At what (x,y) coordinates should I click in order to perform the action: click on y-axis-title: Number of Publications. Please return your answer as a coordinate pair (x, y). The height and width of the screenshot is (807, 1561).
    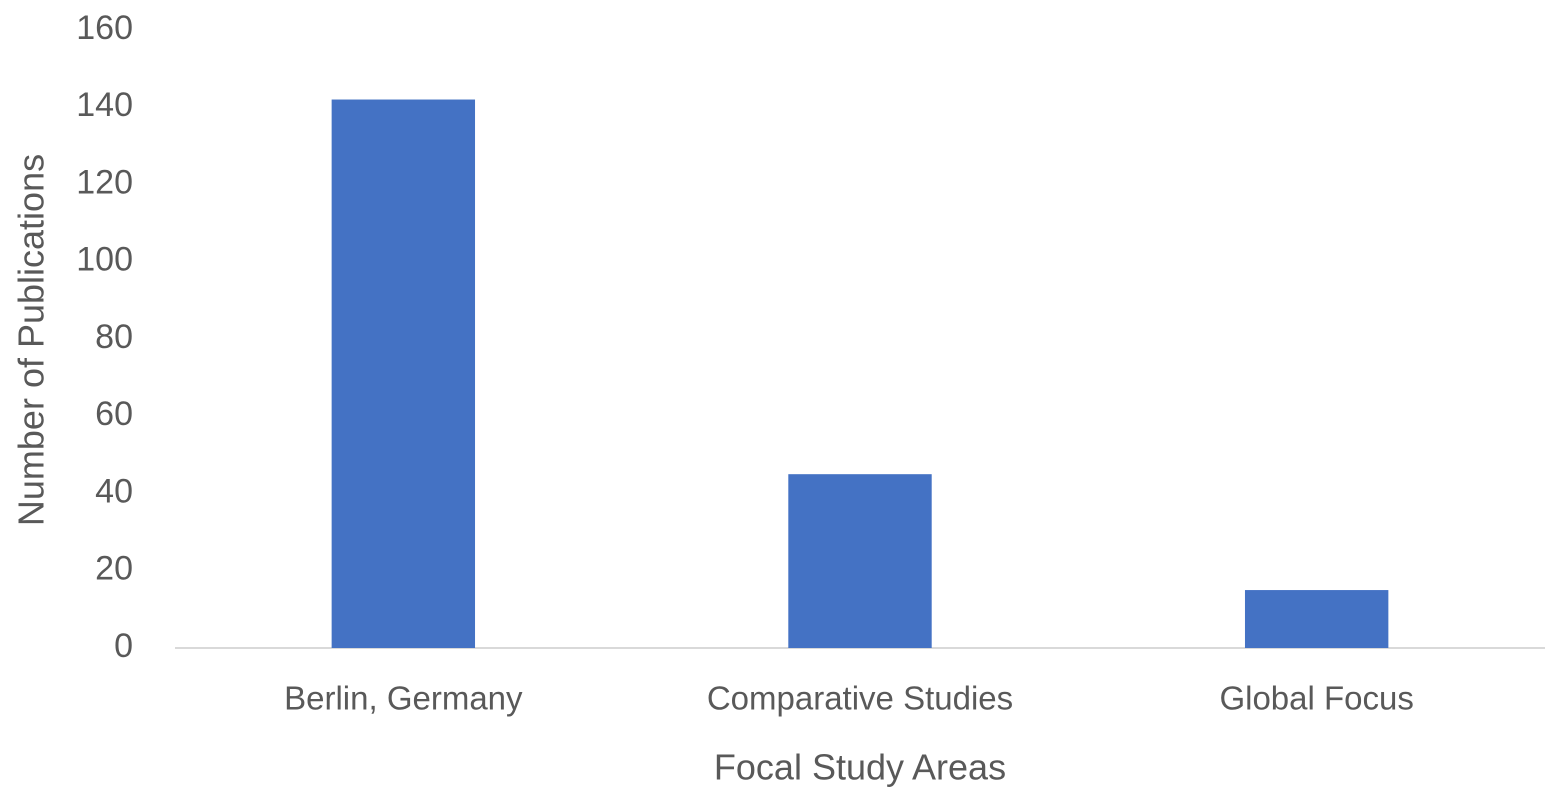
    Looking at the image, I should click on (31, 340).